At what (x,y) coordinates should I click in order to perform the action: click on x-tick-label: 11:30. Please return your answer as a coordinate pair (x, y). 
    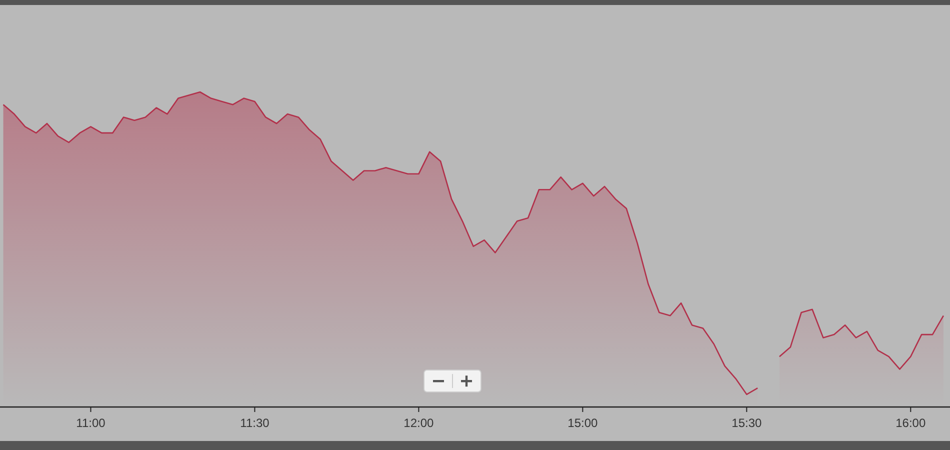
    Looking at the image, I should click on (255, 423).